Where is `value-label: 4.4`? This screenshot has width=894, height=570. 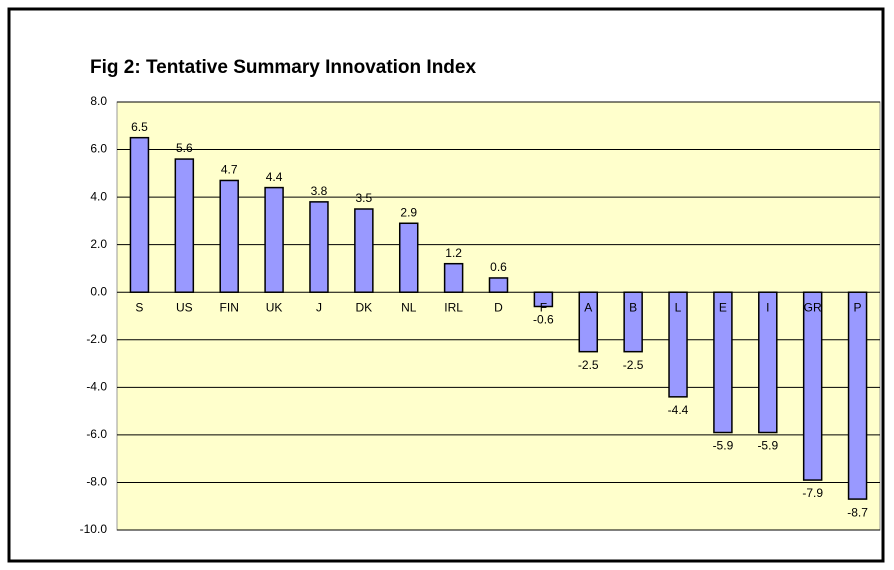
value-label: 4.4 is located at coordinates (274, 177).